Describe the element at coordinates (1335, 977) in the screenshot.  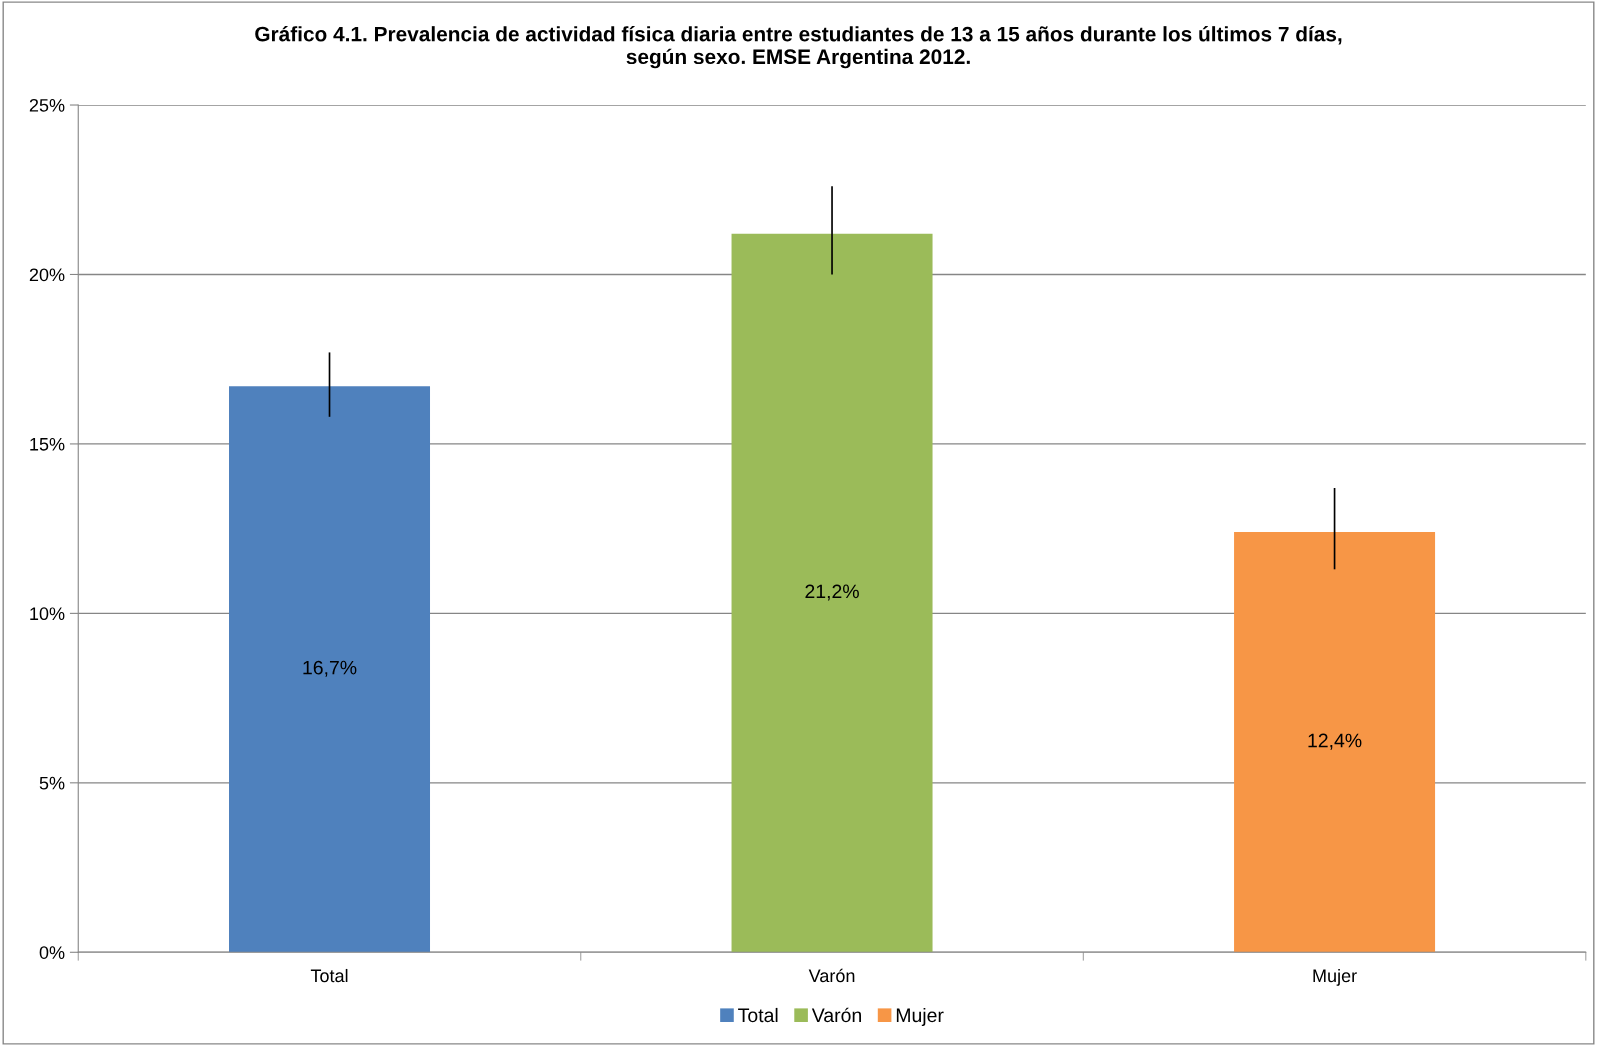
I see `x-tick-label: Mujer` at that location.